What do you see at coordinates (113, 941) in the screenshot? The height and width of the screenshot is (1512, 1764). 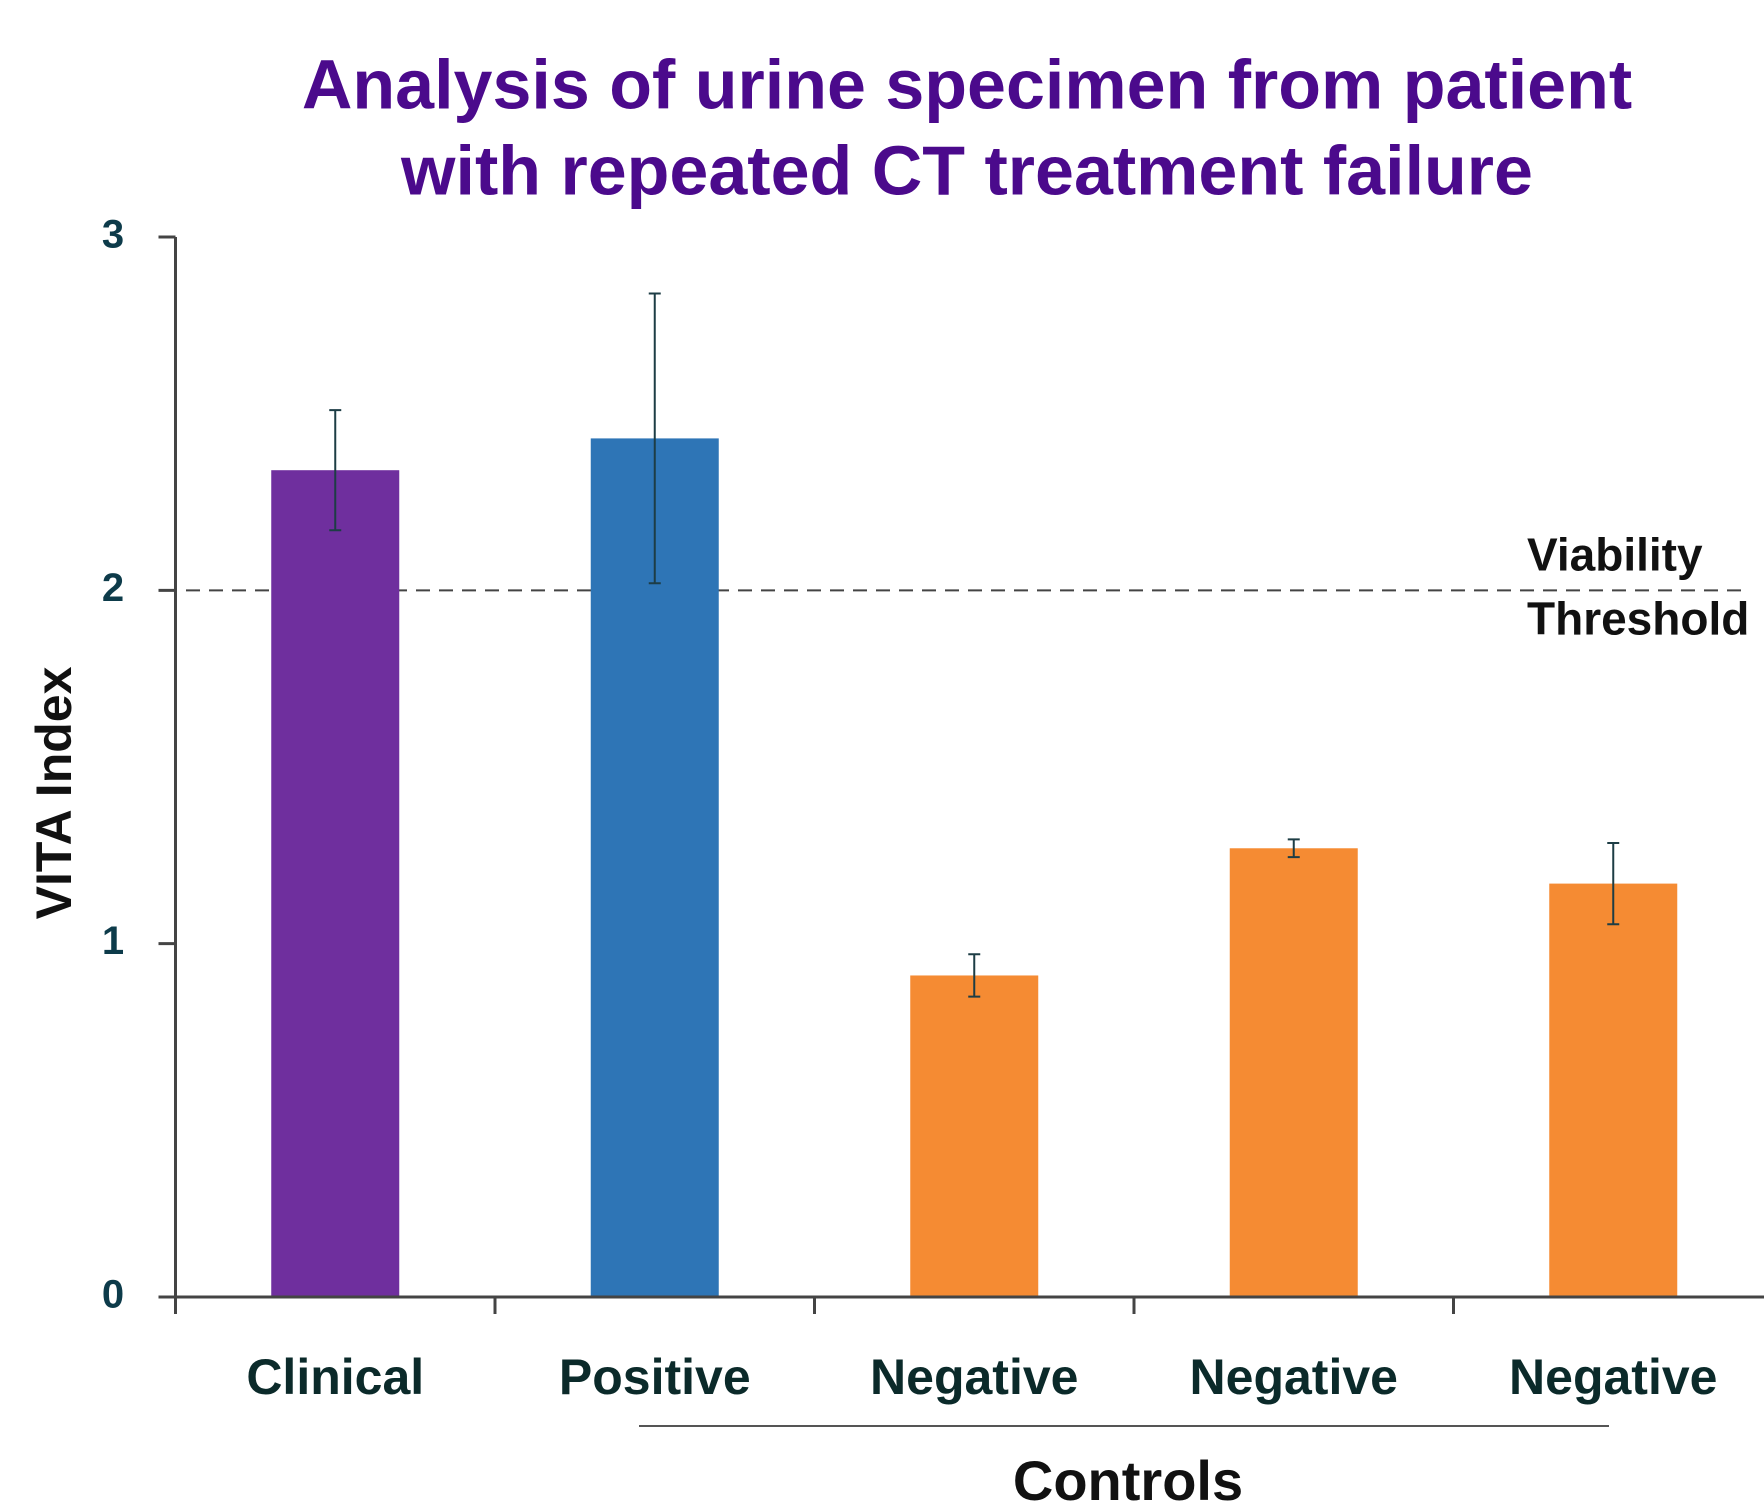 I see `y-tick-label: 1` at bounding box center [113, 941].